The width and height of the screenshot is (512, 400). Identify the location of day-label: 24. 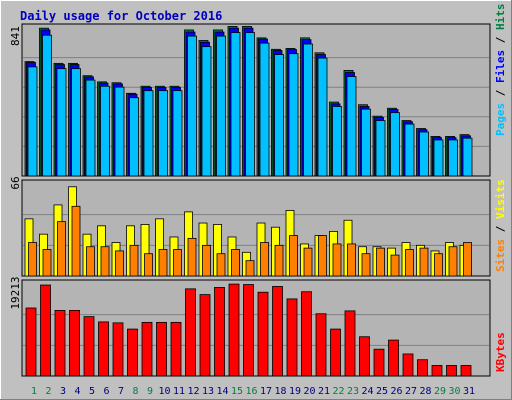
(367, 391).